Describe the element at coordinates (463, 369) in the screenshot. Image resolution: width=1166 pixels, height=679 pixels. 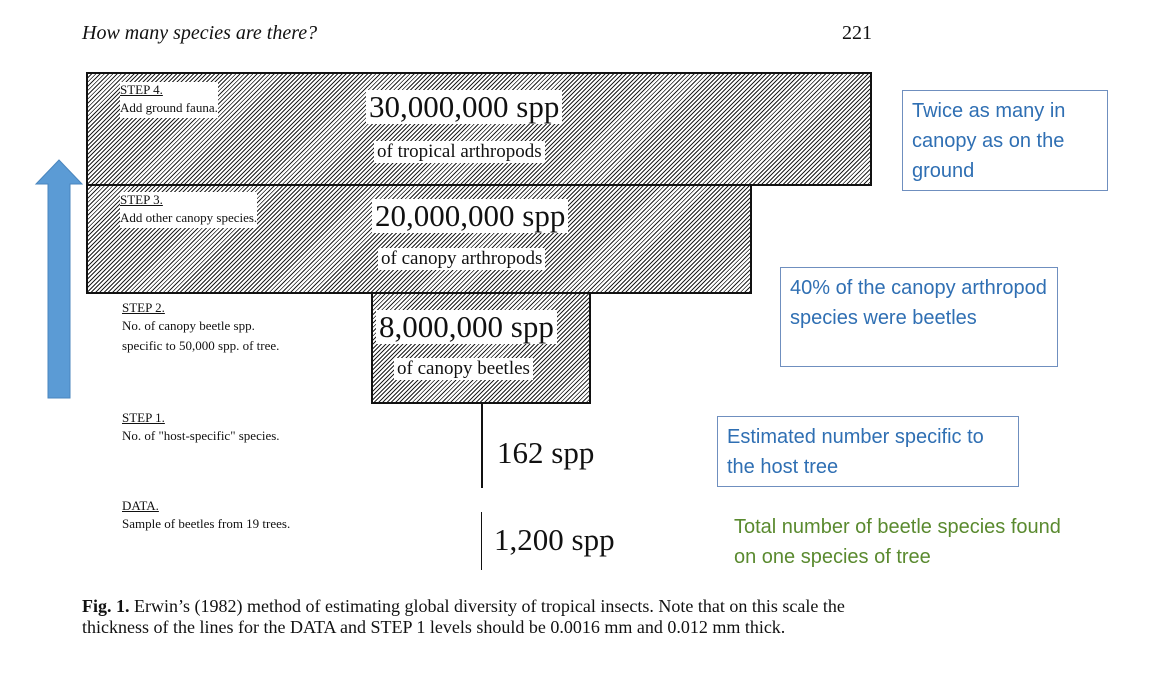
I see `step2-sub: of canopy beetles` at that location.